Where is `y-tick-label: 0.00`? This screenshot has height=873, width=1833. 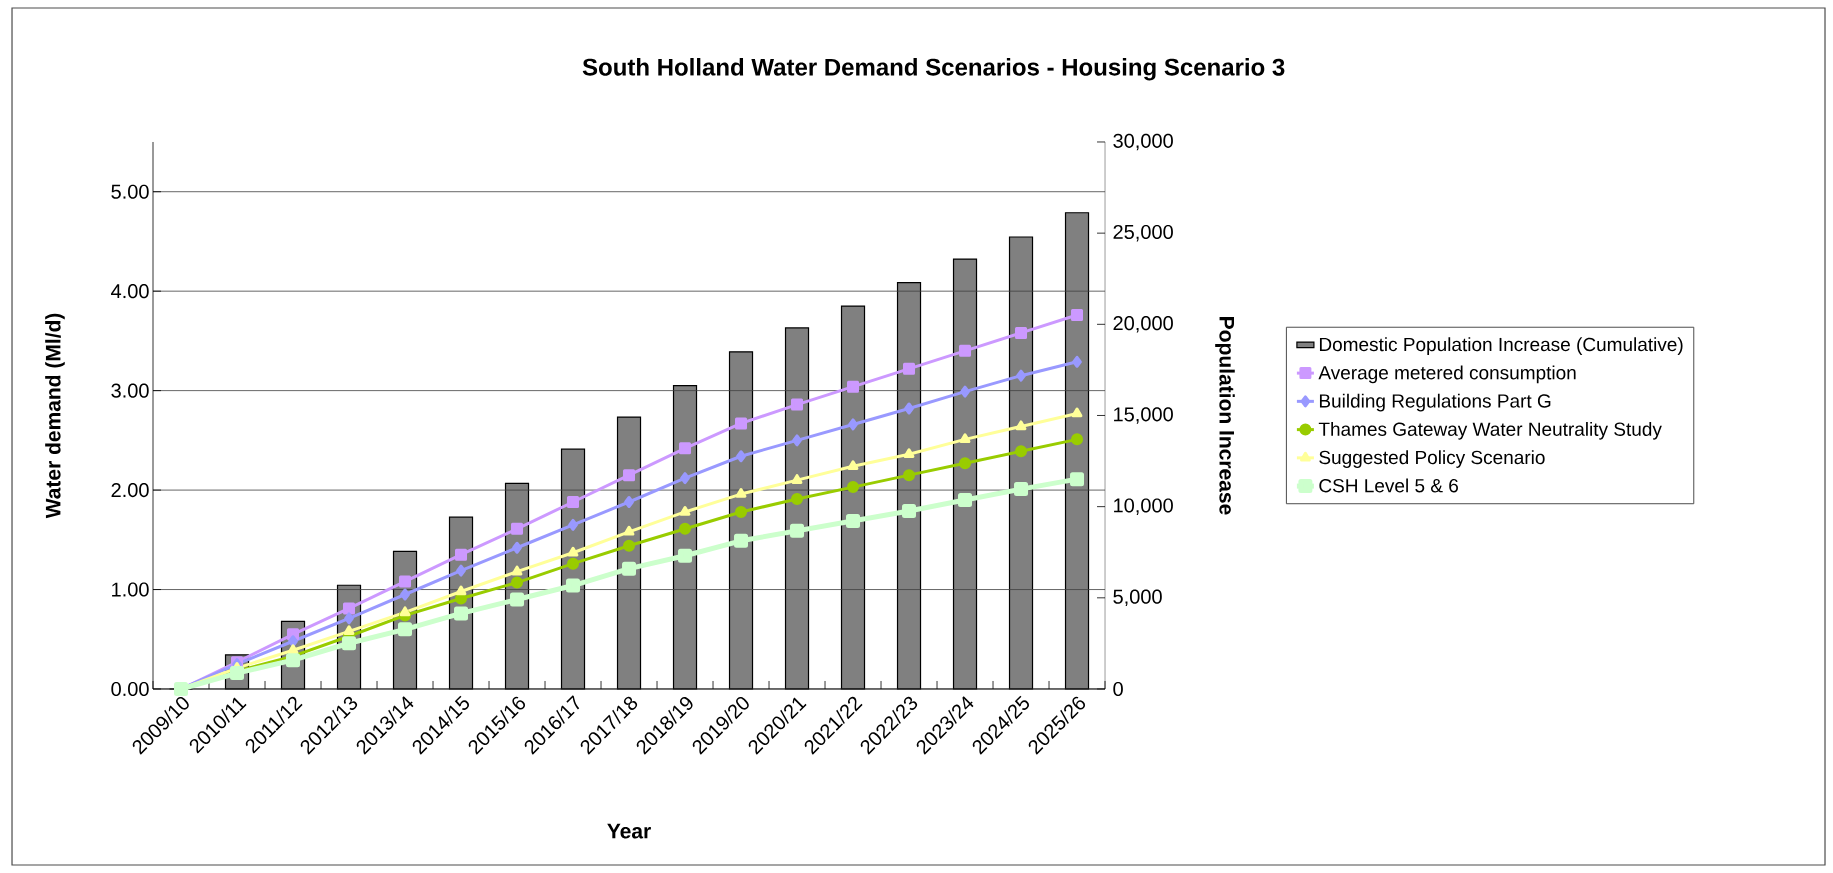 y-tick-label: 0.00 is located at coordinates (130, 689).